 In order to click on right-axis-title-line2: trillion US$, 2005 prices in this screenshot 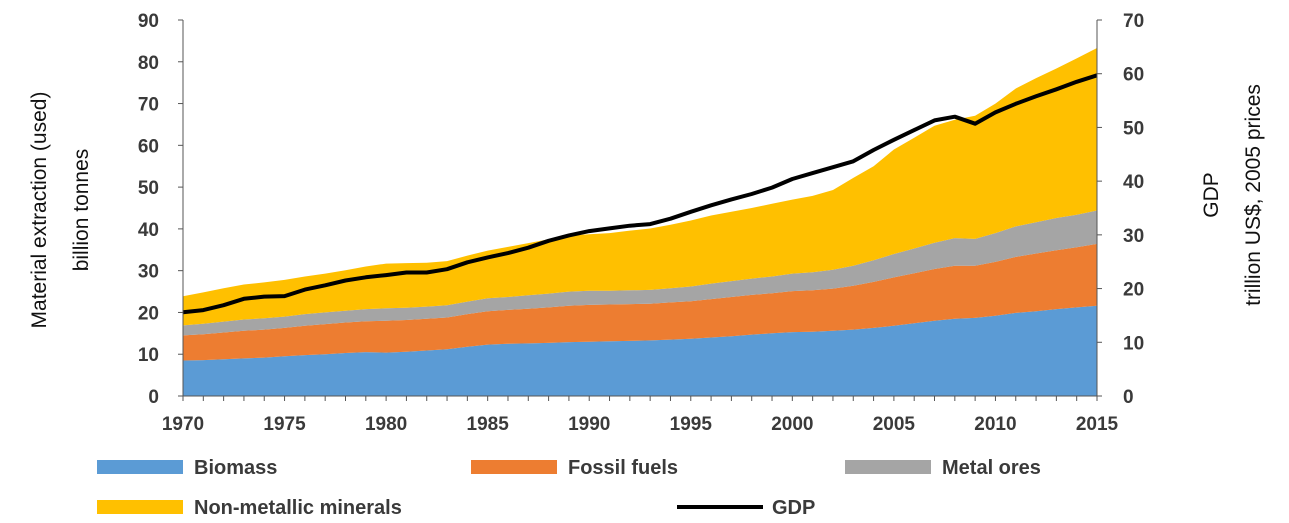, I will do `click(1253, 195)`.